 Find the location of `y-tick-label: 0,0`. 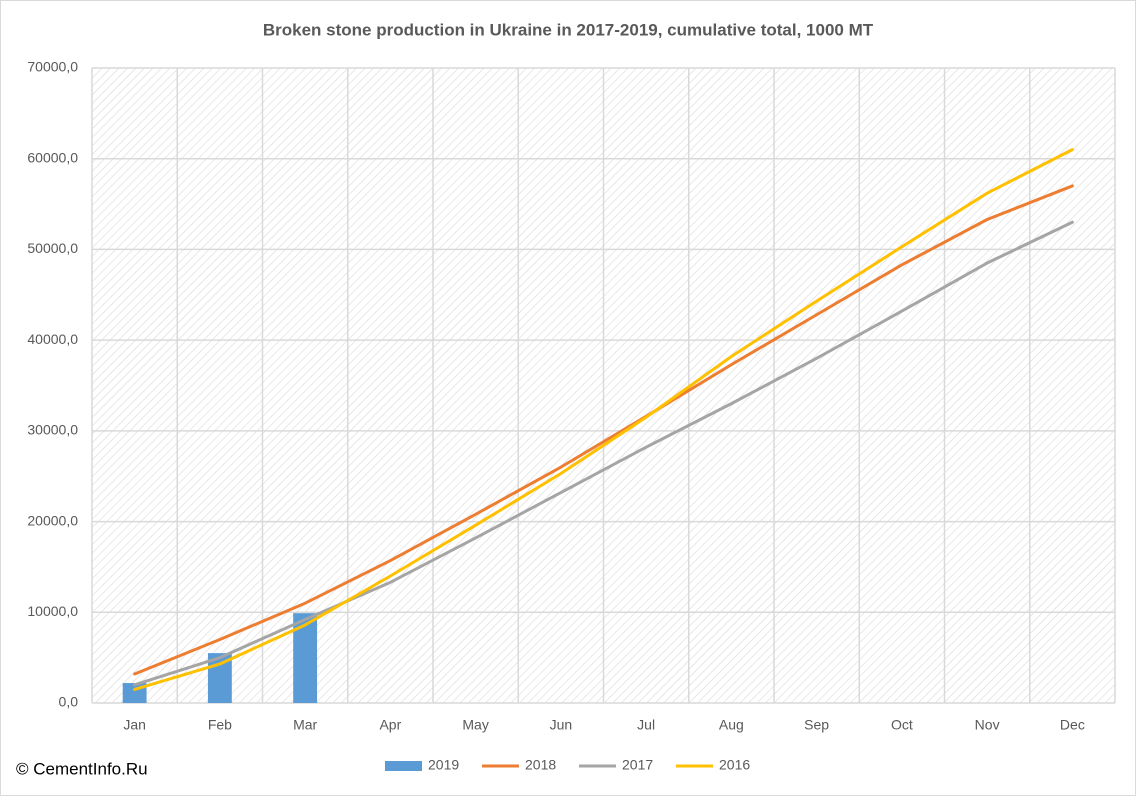

y-tick-label: 0,0 is located at coordinates (69, 702).